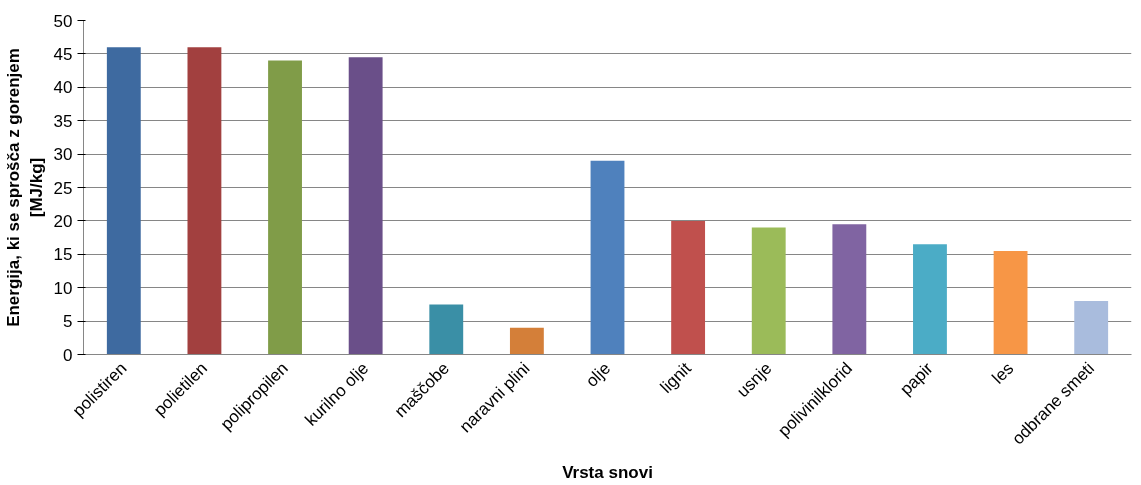 The image size is (1141, 485). Describe the element at coordinates (63, 121) in the screenshot. I see `y-tick-label: 35` at that location.